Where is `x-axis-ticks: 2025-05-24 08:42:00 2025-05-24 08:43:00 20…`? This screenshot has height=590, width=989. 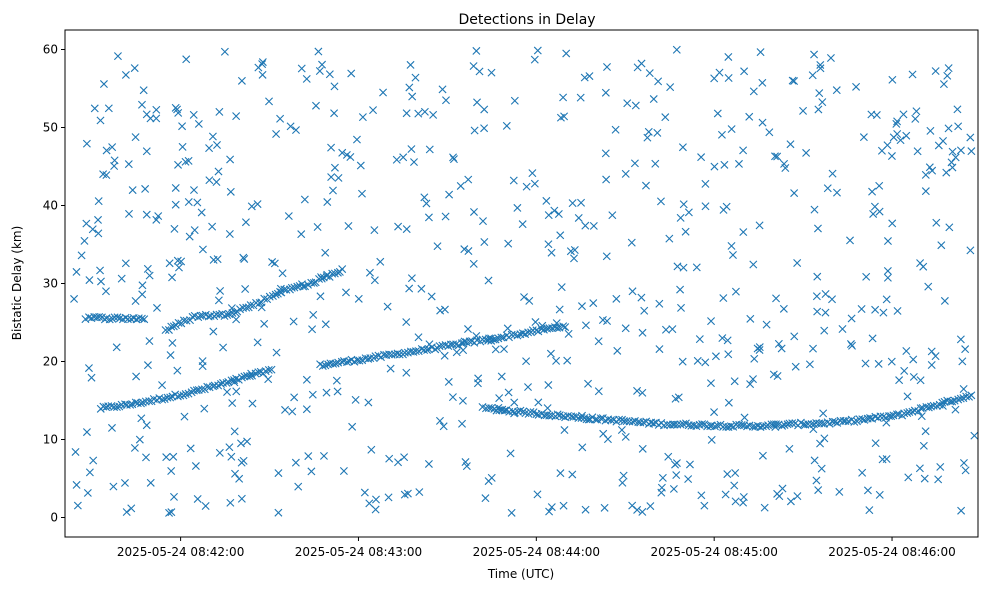
x-axis-ticks: 2025-05-24 08:42:00 2025-05-24 08:43:00 20… is located at coordinates (536, 548).